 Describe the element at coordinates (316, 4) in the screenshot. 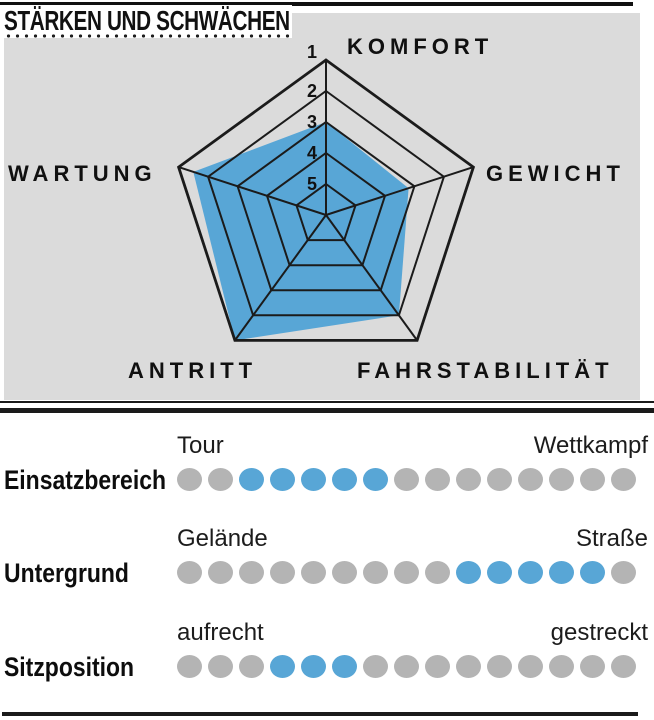

I see `top-rule` at that location.